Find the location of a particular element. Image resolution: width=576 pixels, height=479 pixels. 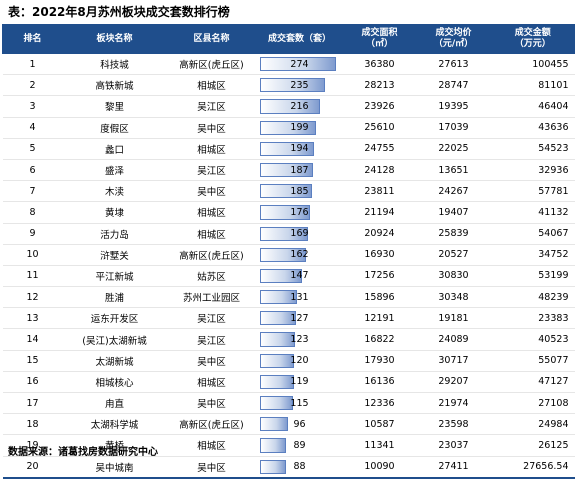

rank-cell: 12 is located at coordinates (32, 297).